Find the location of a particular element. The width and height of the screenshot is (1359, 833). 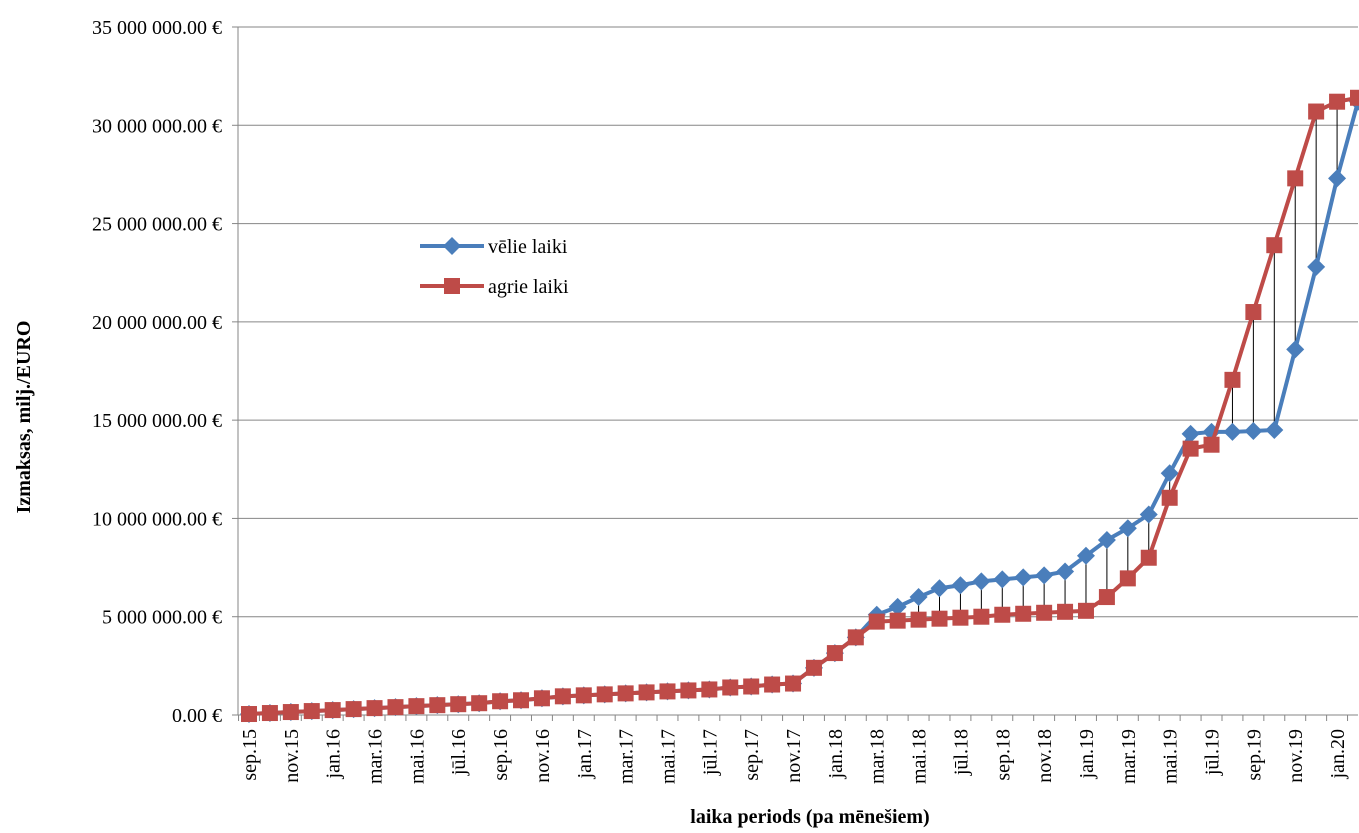

x-tick-label: jan.16 is located at coordinates (334, 754).